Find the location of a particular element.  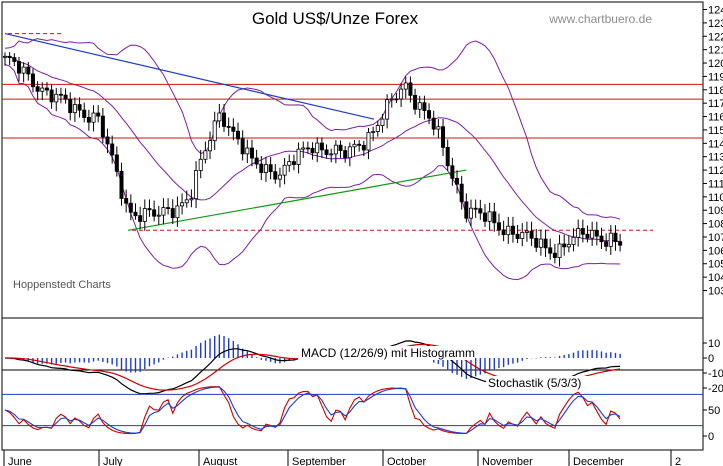

x-axis-month-label: October is located at coordinates (406, 461).